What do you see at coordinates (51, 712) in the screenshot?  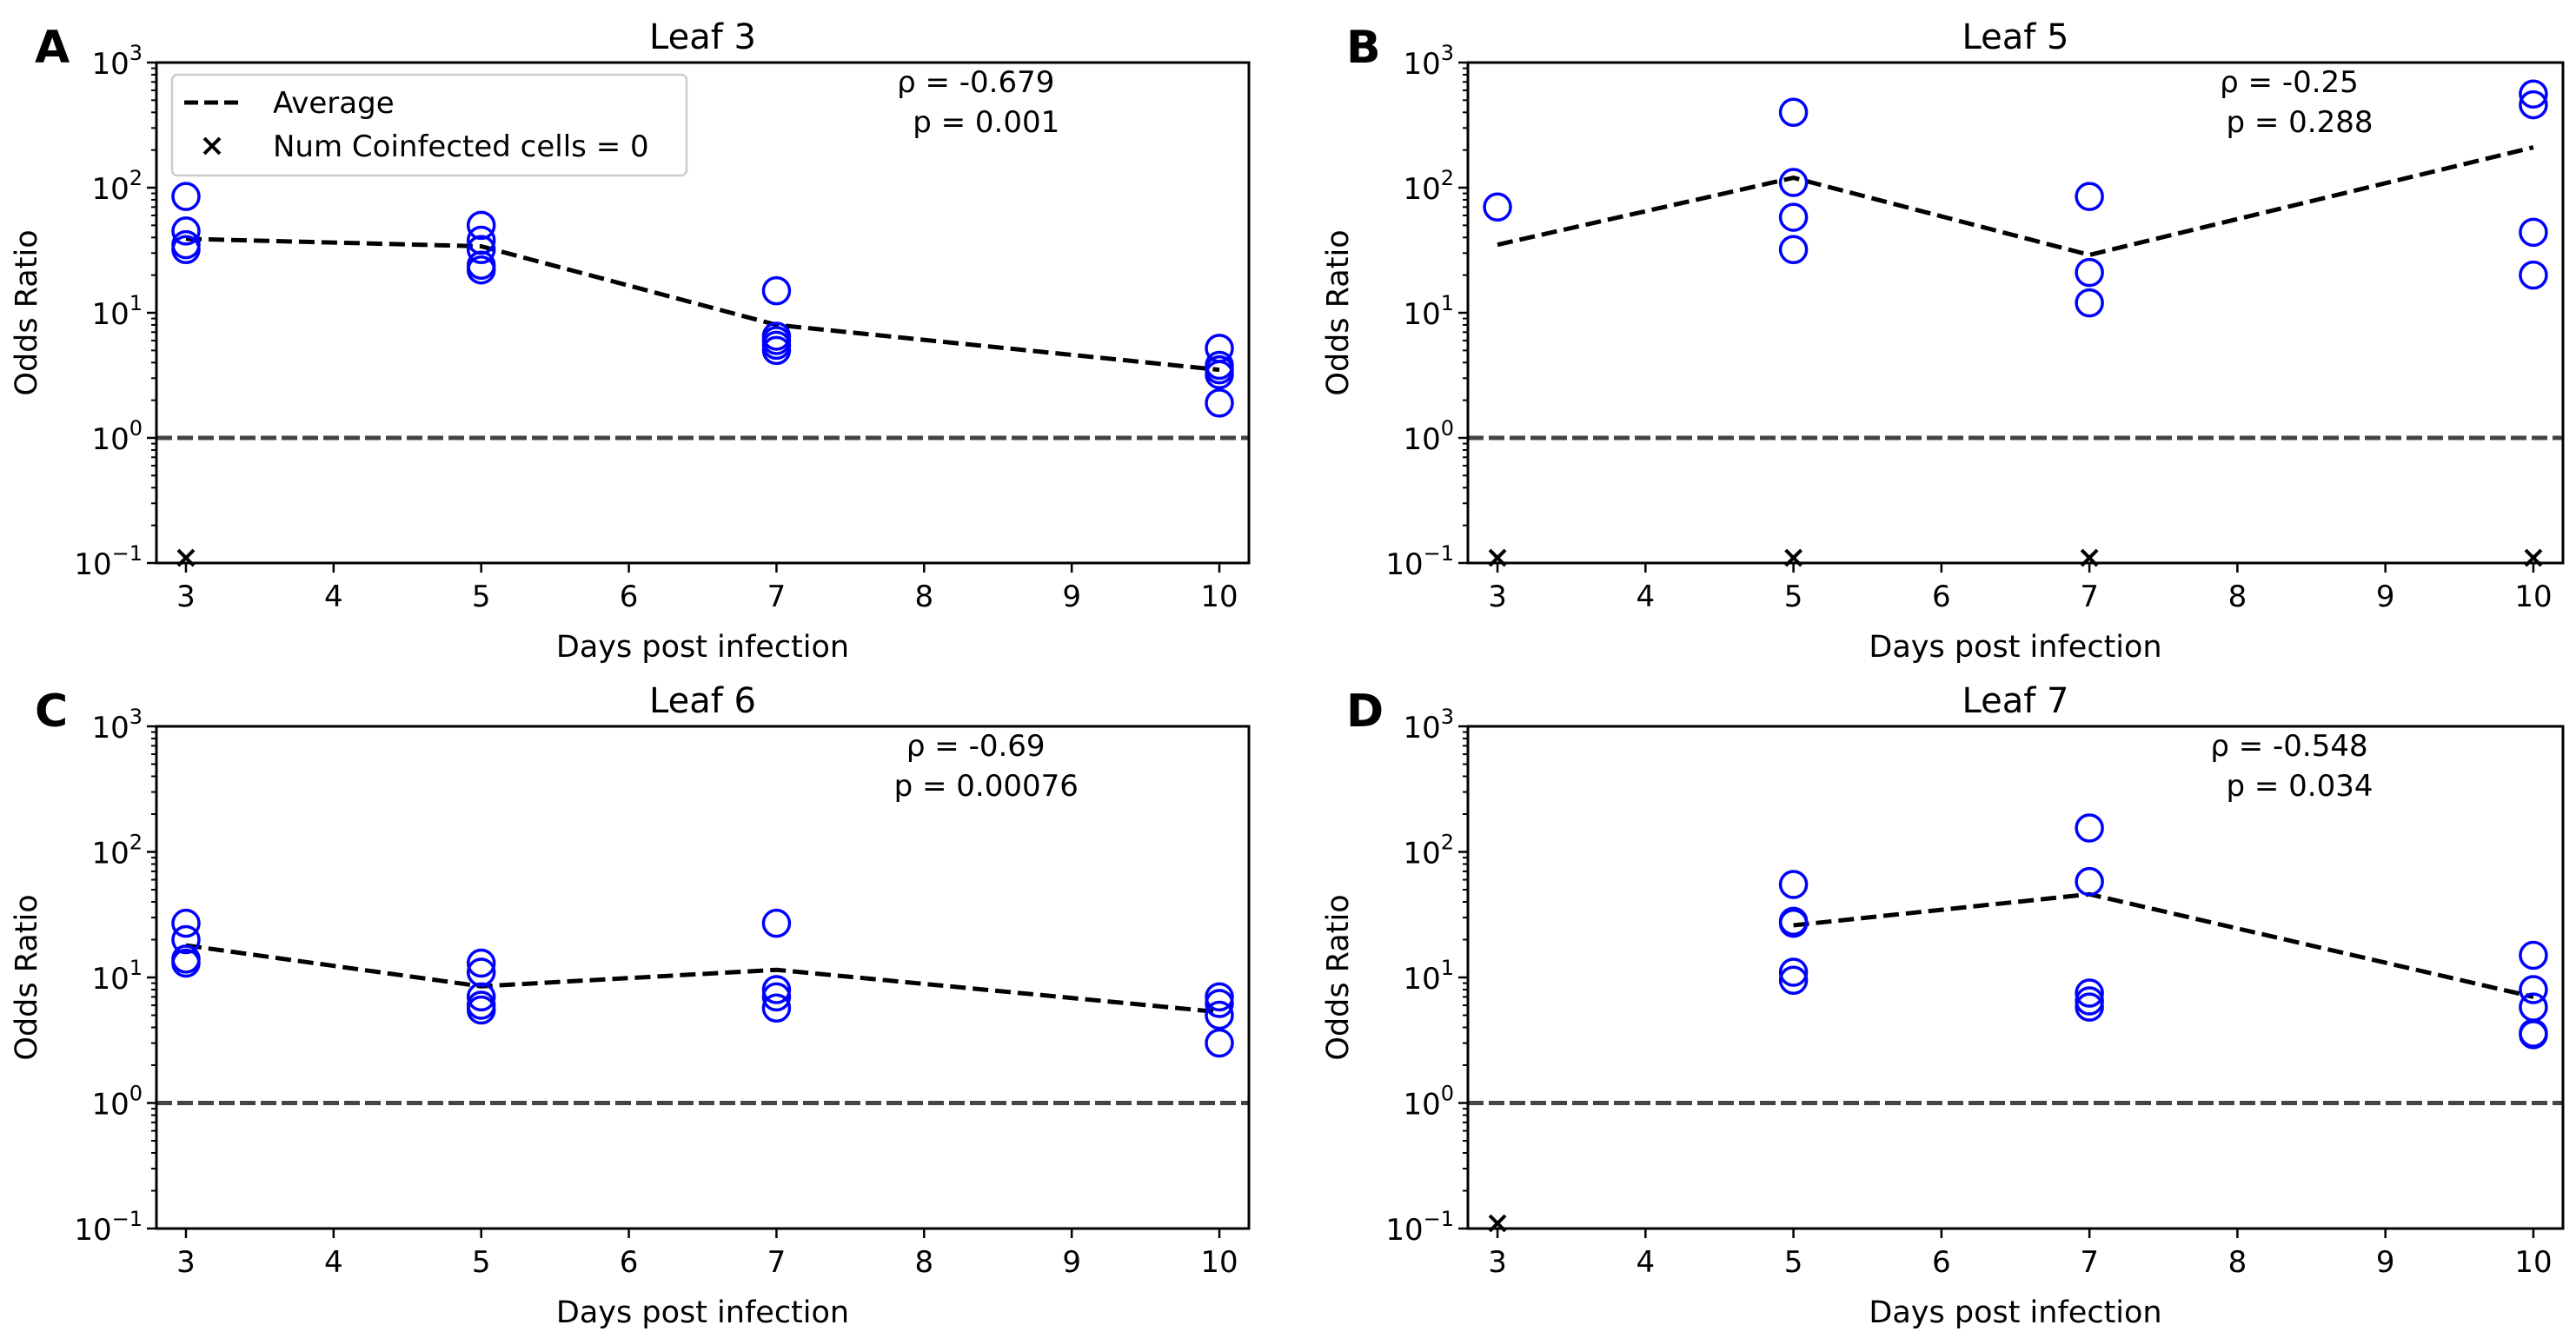 I see `panel-letter: C` at bounding box center [51, 712].